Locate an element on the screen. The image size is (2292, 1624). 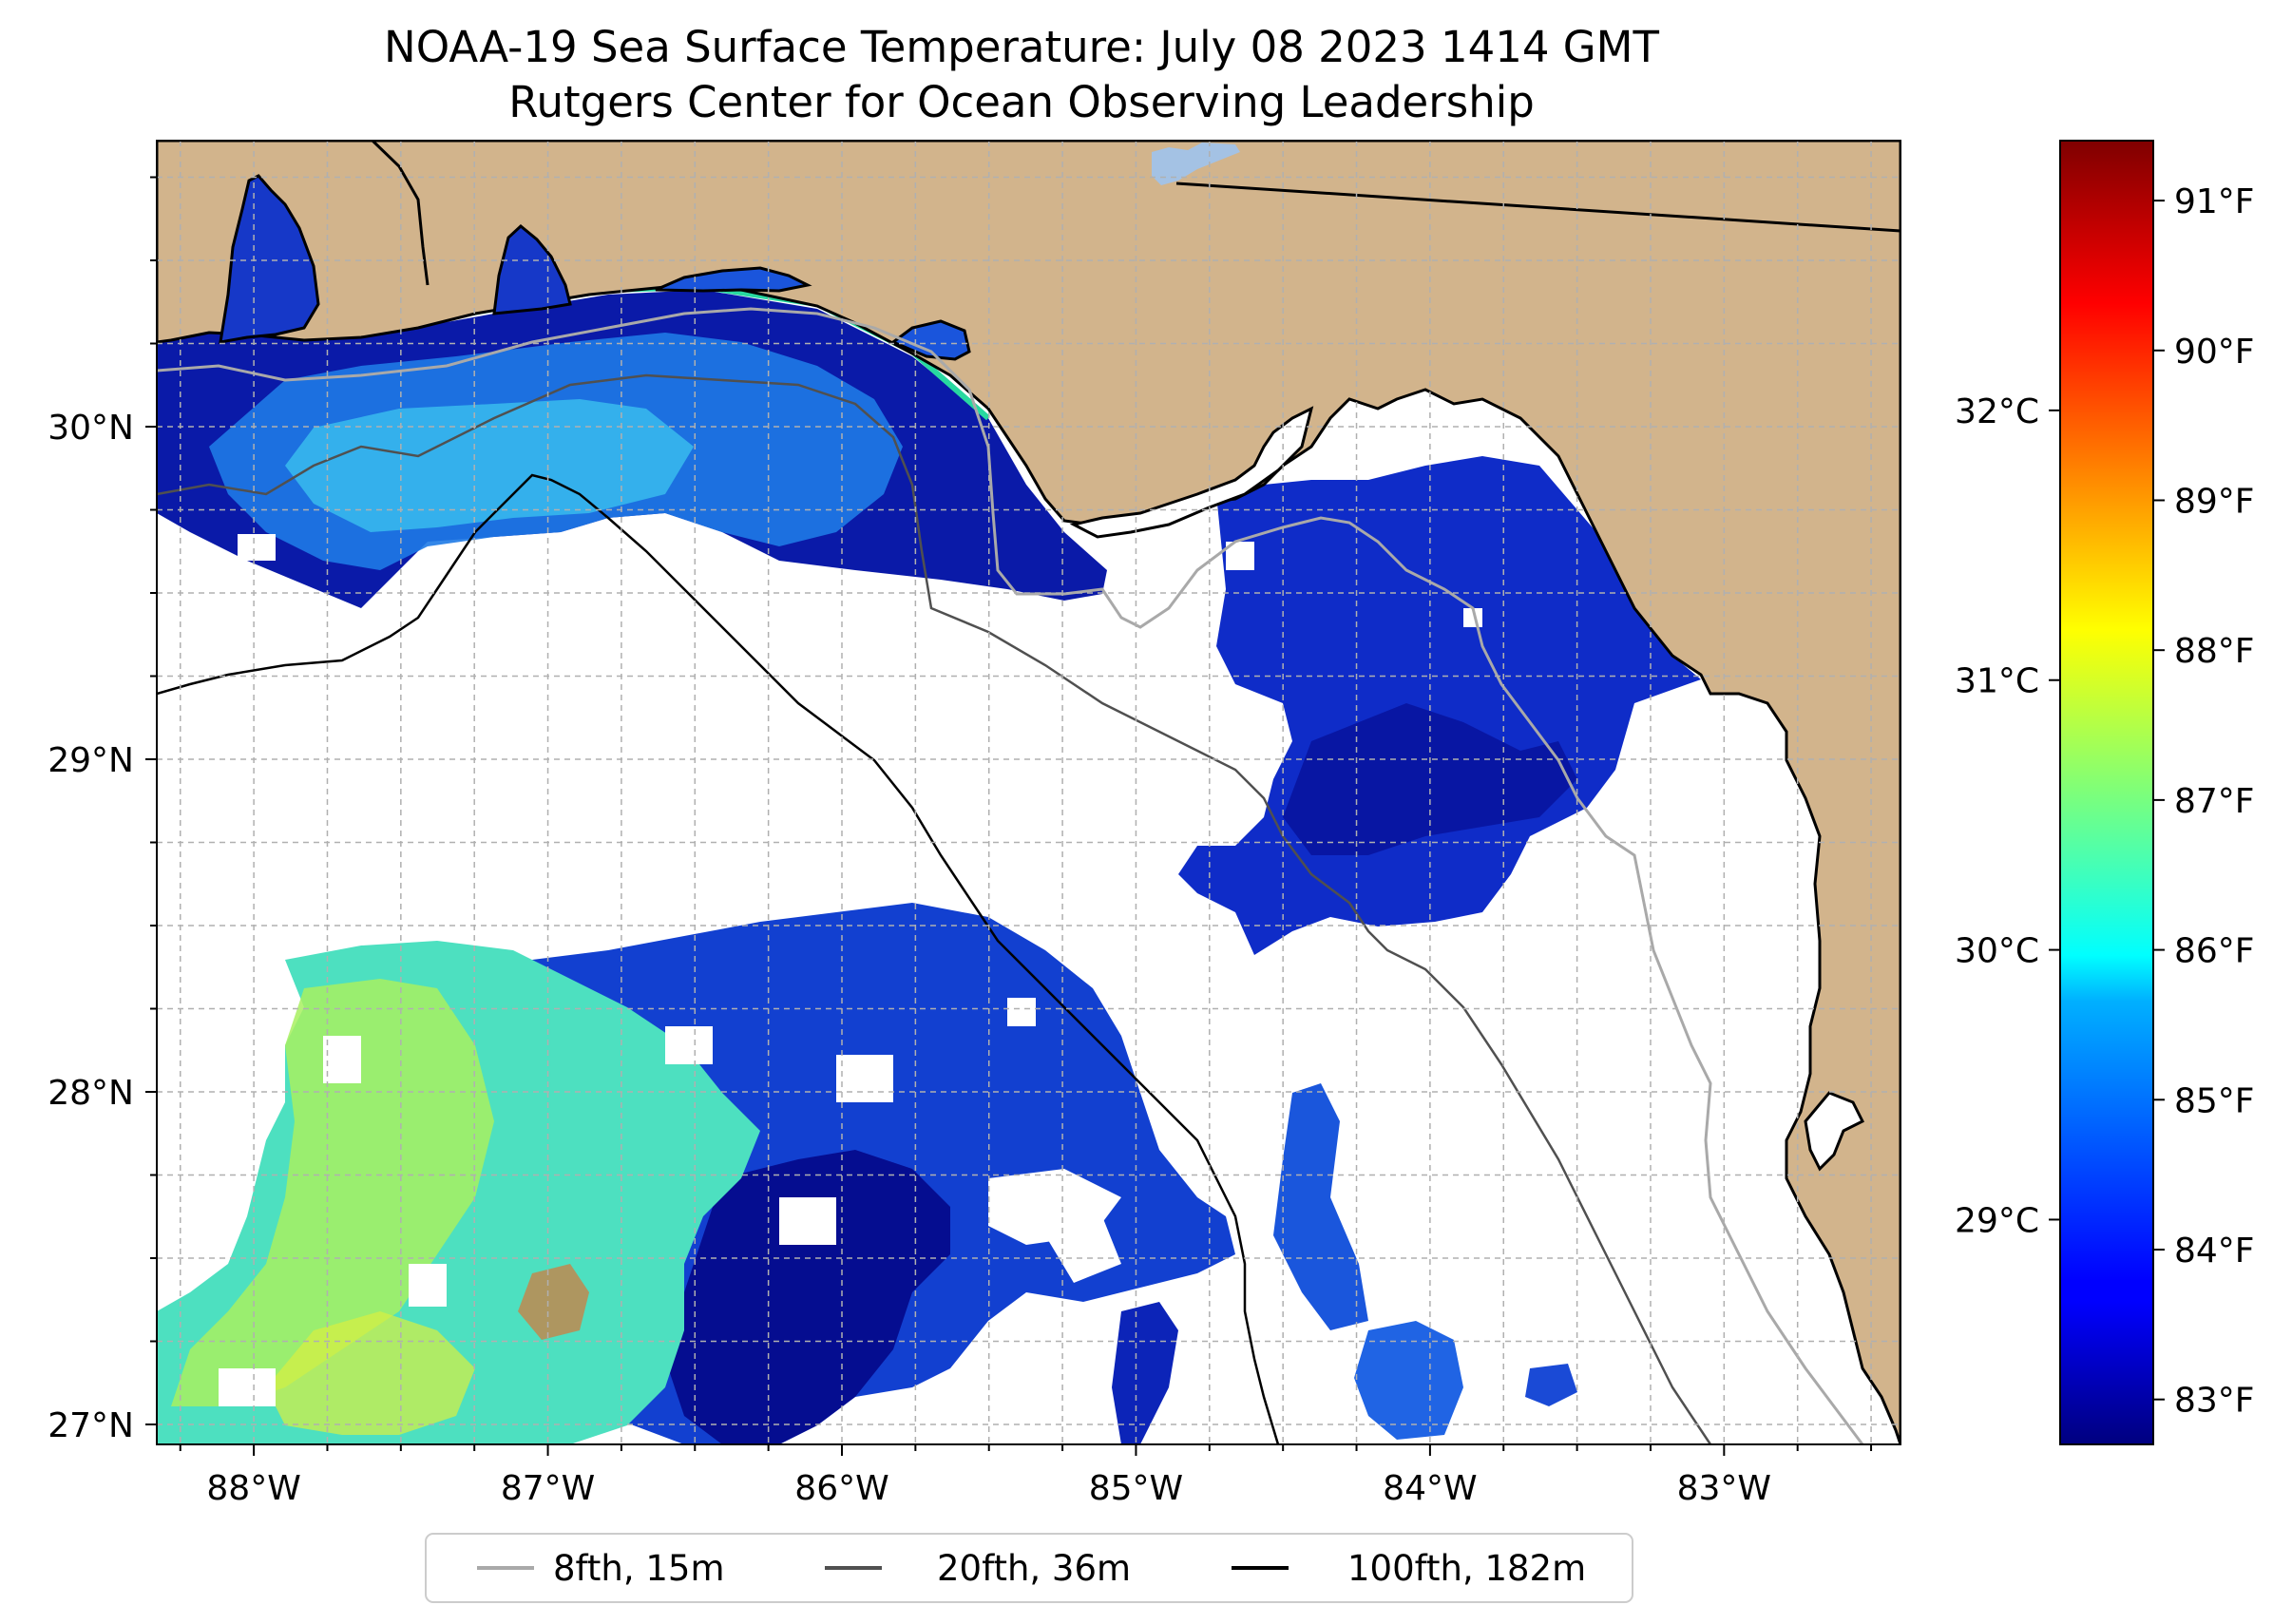
isobath-legend: 8fth, 15m 20fth, 36m 100fth, 182m is located at coordinates (1029, 1568).